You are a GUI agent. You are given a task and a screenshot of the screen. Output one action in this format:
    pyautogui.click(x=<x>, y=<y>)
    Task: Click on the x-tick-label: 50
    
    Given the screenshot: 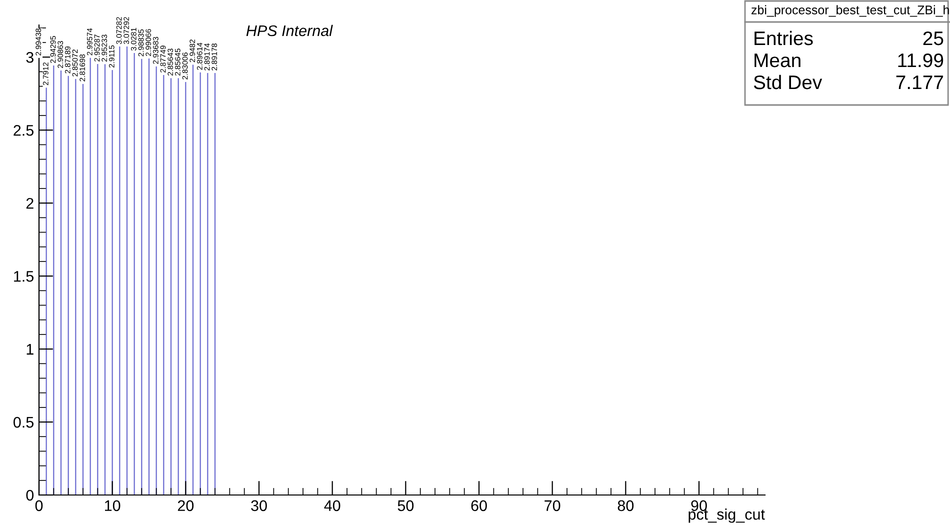 What is the action you would take?
    pyautogui.click(x=406, y=506)
    